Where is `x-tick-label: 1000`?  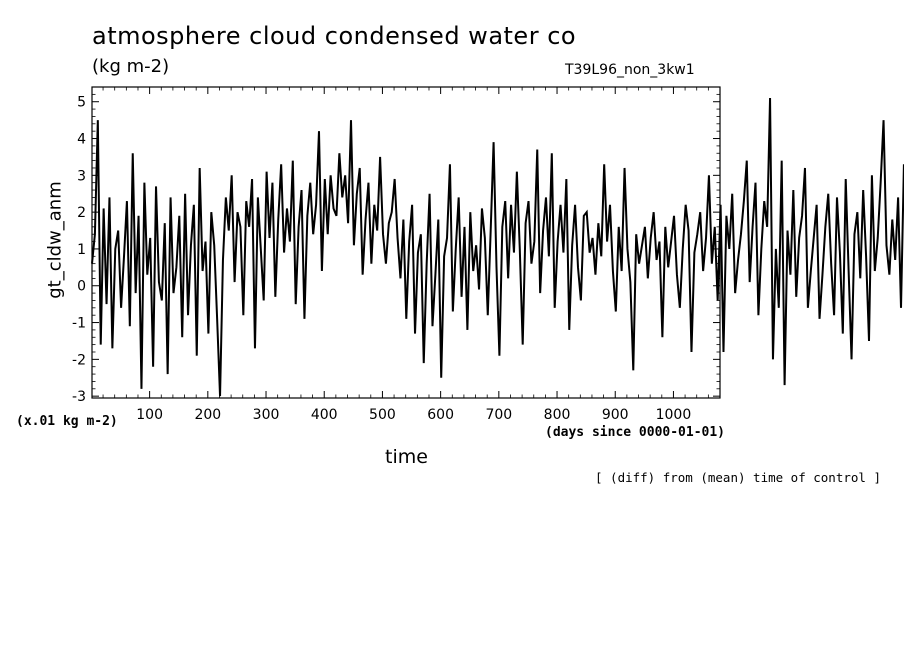
x-tick-label: 1000 is located at coordinates (674, 415).